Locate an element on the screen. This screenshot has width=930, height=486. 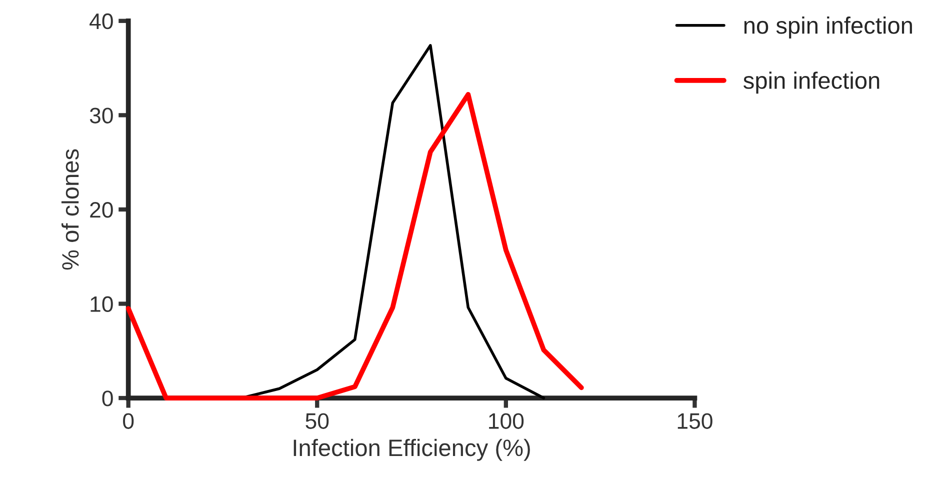
x-tick-label: 150 is located at coordinates (695, 421).